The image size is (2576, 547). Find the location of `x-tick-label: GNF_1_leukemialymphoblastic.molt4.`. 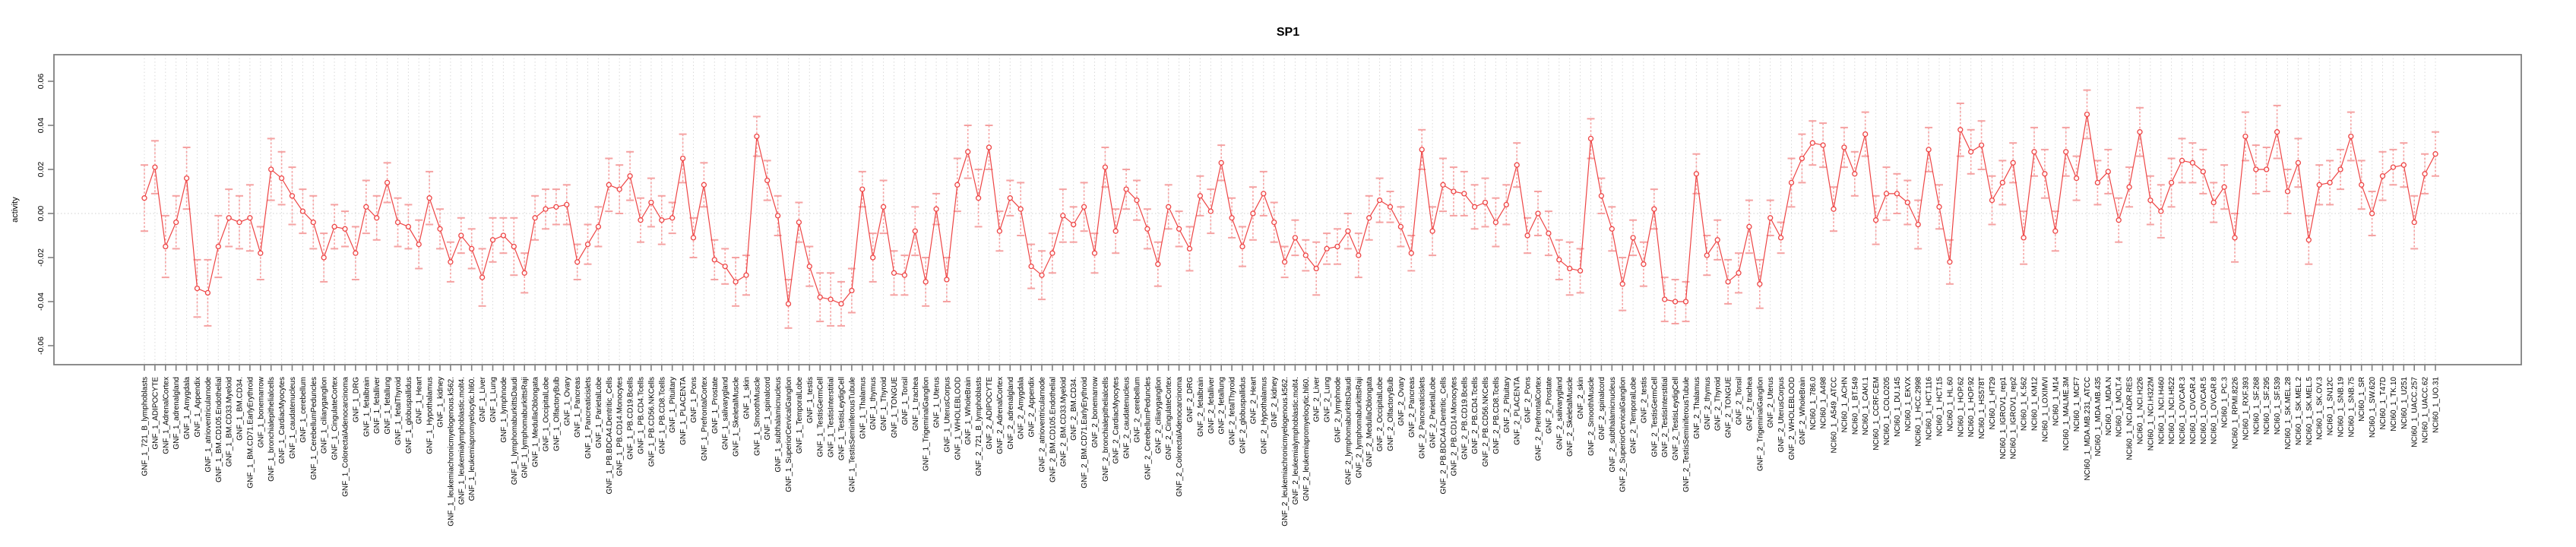

x-tick-label: GNF_1_leukemialymphoblastic.molt4. is located at coordinates (461, 440).